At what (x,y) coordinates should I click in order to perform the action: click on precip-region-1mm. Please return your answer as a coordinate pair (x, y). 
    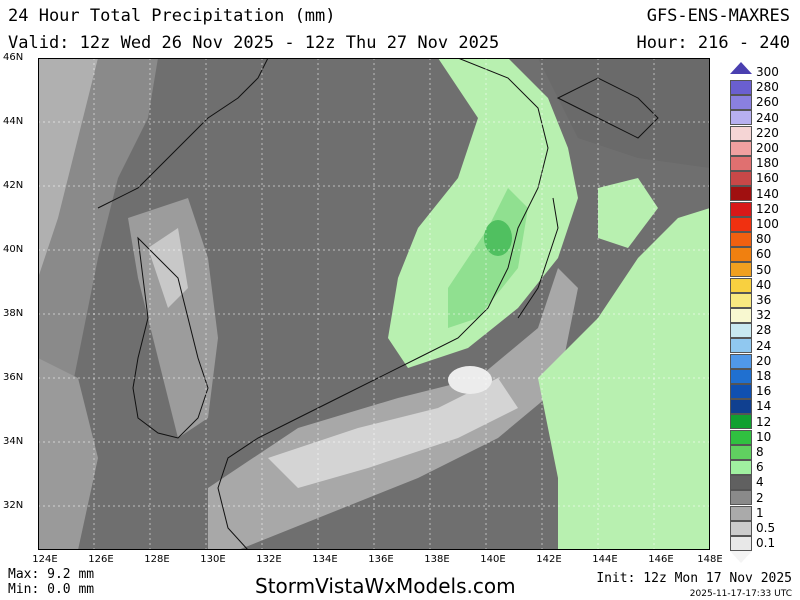
    Looking at the image, I should click on (68, 168).